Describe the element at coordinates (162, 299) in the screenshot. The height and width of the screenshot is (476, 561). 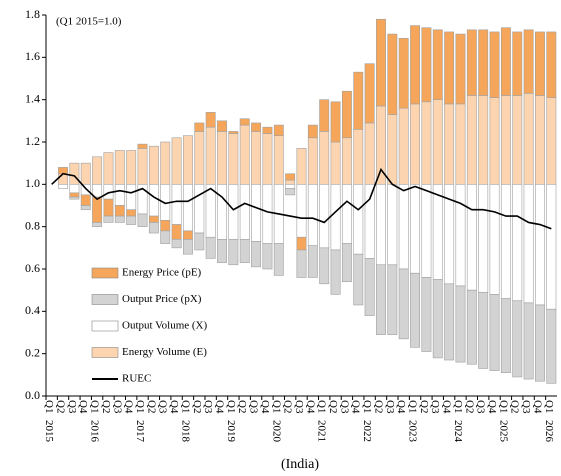
I see `legend-label: Output Price (pX)` at that location.